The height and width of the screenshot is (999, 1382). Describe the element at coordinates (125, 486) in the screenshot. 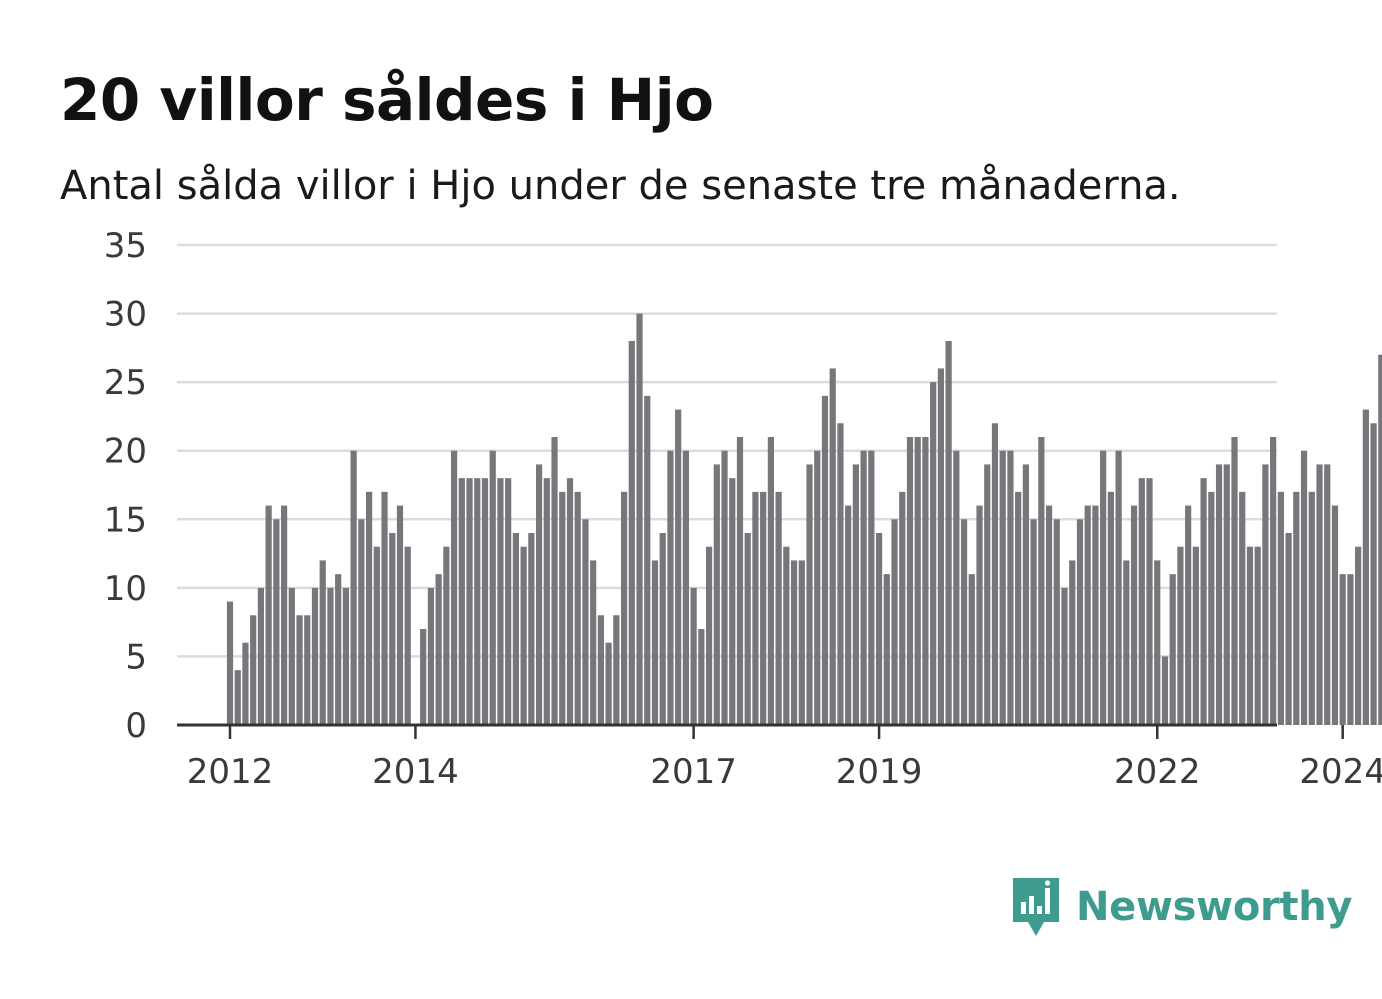

I see `y-axis-tick-labels: 0 5 10 15 20 25 30 35` at that location.